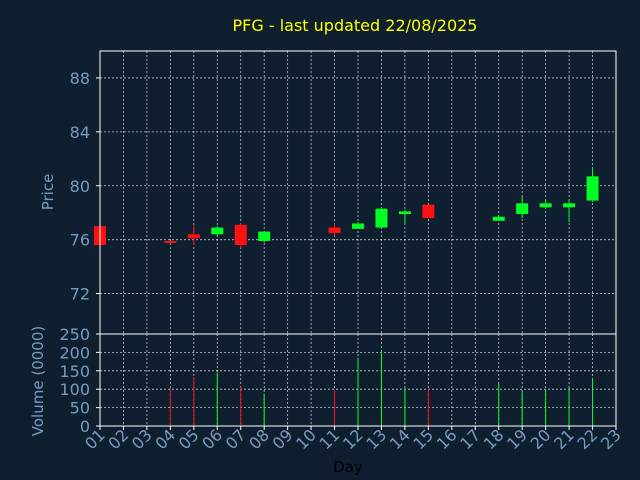  What do you see at coordinates (348, 467) in the screenshot?
I see `x-axis-title: Day` at bounding box center [348, 467].